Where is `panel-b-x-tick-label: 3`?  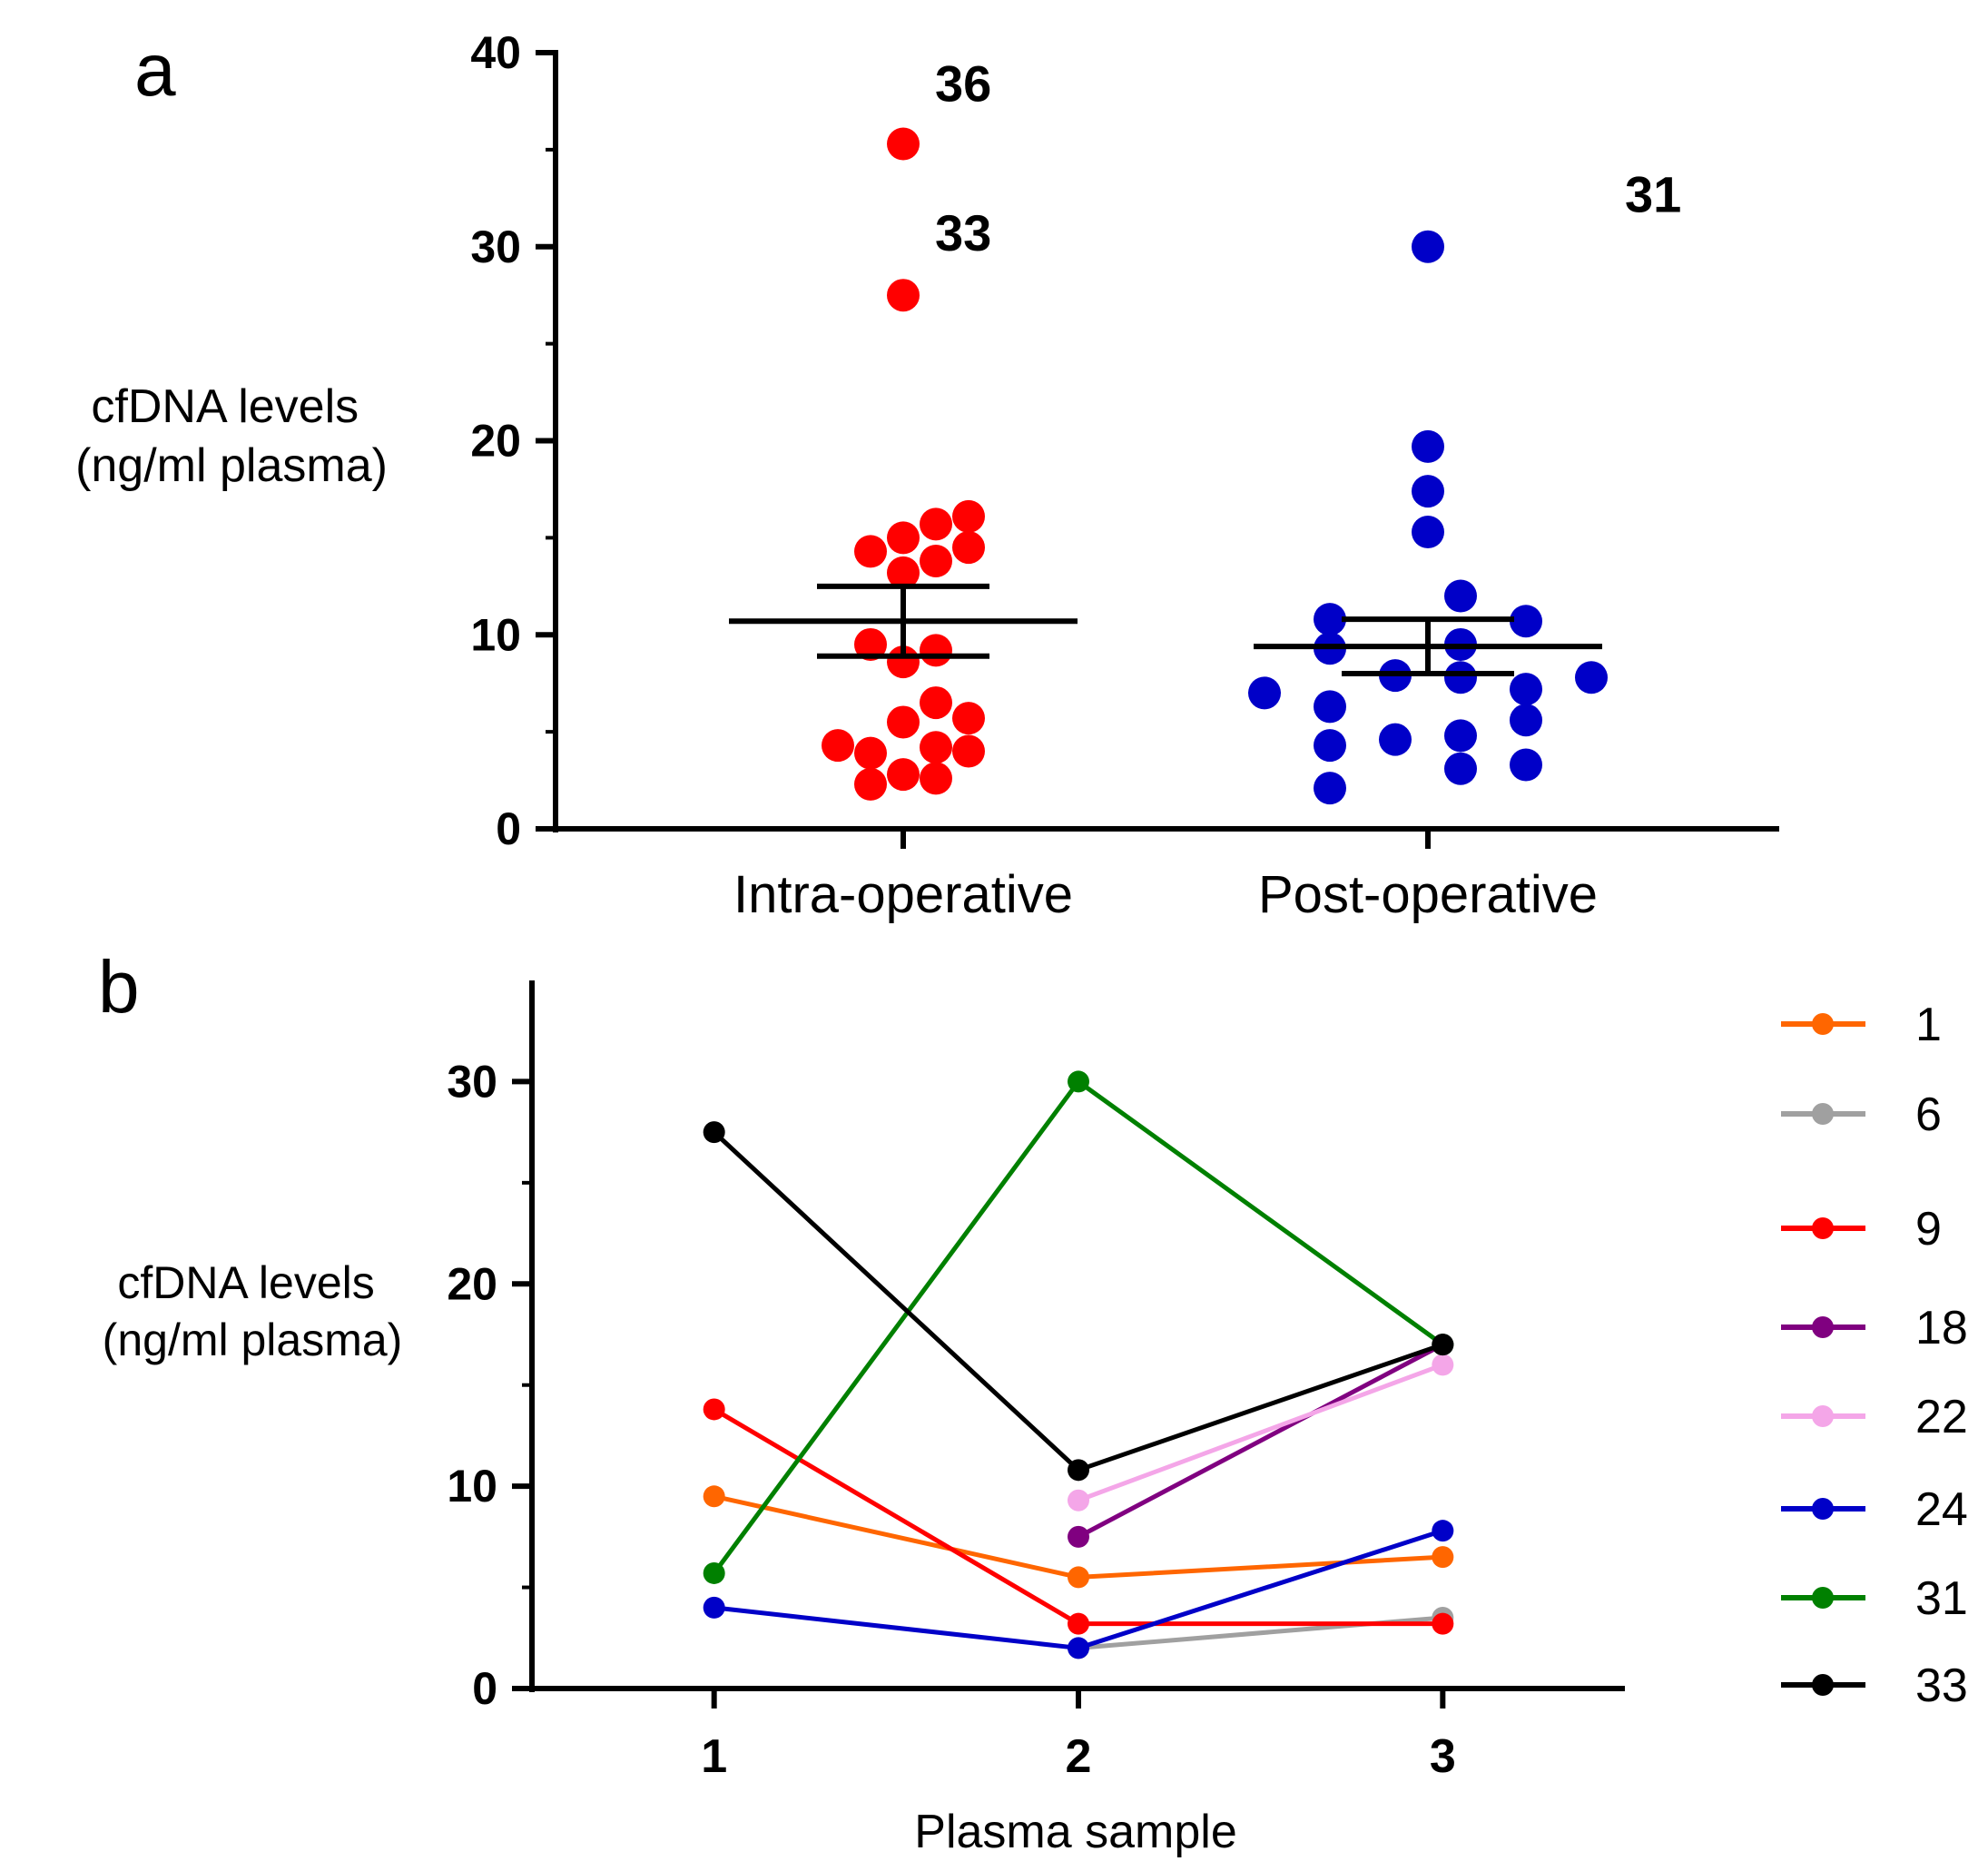
panel-b-x-tick-label: 3 is located at coordinates (1443, 1756).